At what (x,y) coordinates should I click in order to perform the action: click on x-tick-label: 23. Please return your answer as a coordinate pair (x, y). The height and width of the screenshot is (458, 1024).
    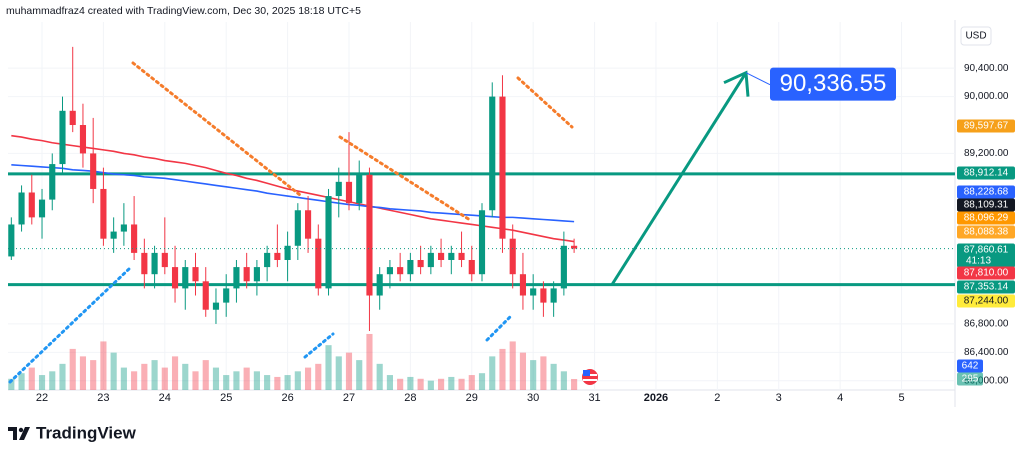
    Looking at the image, I should click on (103, 398).